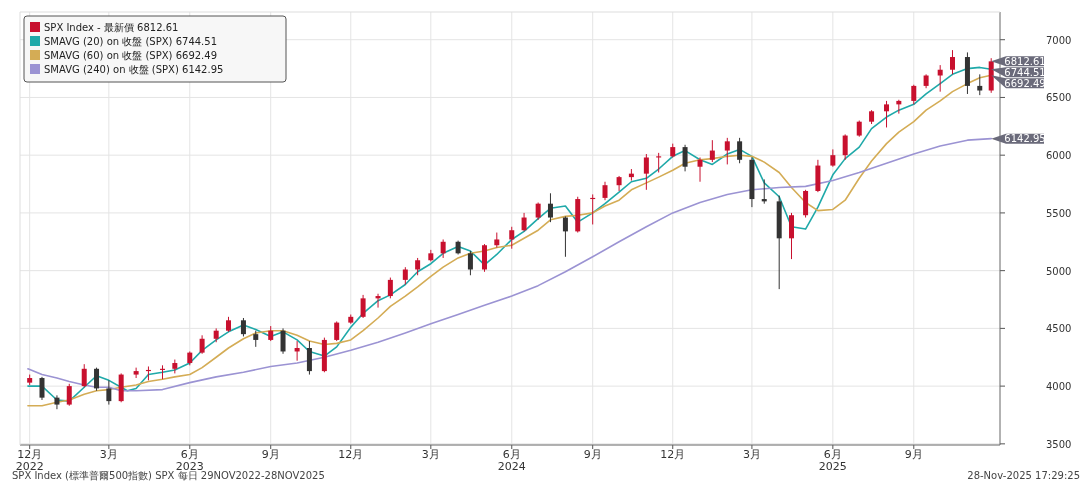 The image size is (1086, 483). Describe the element at coordinates (131, 41) in the screenshot. I see `legend-label: SMAVG (20) on 收盤 (SPX) 6744.51` at that location.